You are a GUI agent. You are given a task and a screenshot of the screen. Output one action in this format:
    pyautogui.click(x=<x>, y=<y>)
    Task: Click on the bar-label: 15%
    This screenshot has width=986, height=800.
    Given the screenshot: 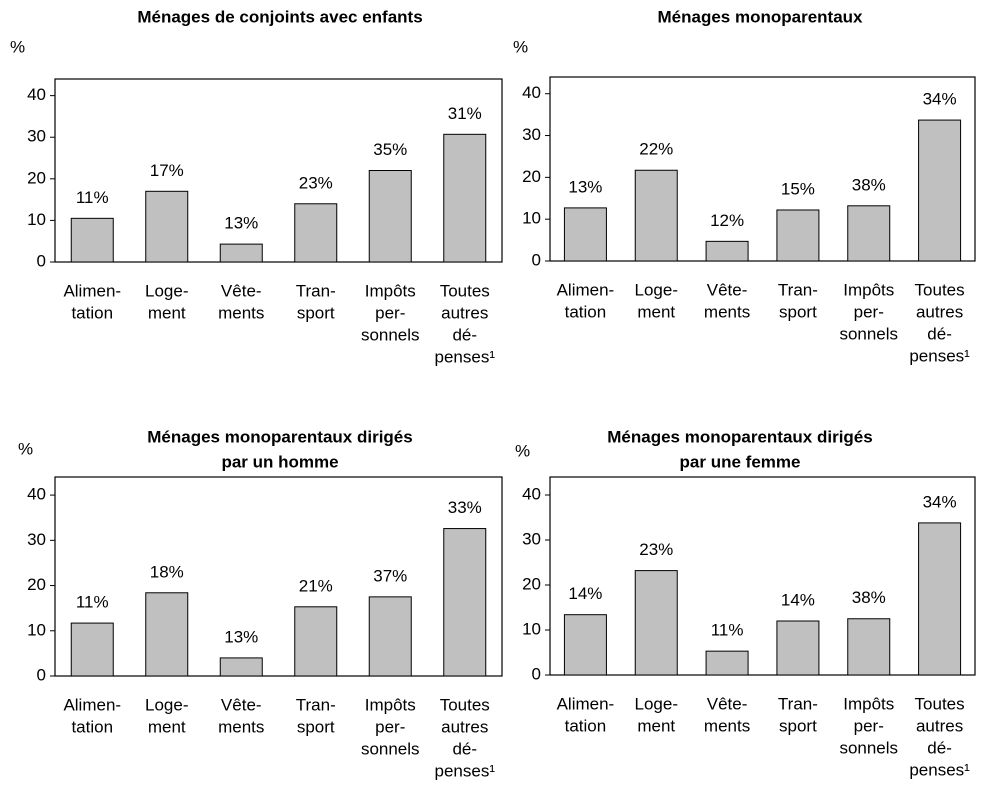 What is the action you would take?
    pyautogui.click(x=798, y=188)
    